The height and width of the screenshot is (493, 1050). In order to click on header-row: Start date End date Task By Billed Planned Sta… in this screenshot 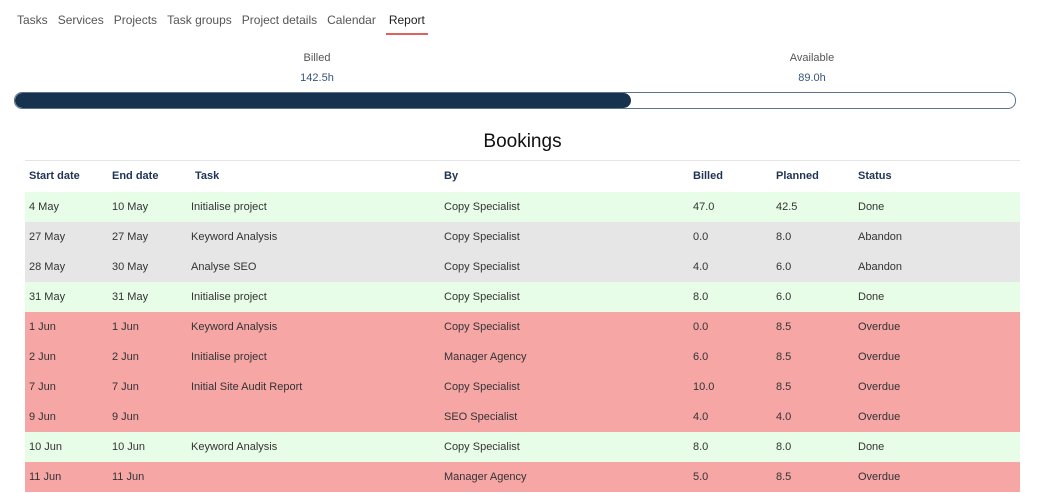, I will do `click(522, 176)`.